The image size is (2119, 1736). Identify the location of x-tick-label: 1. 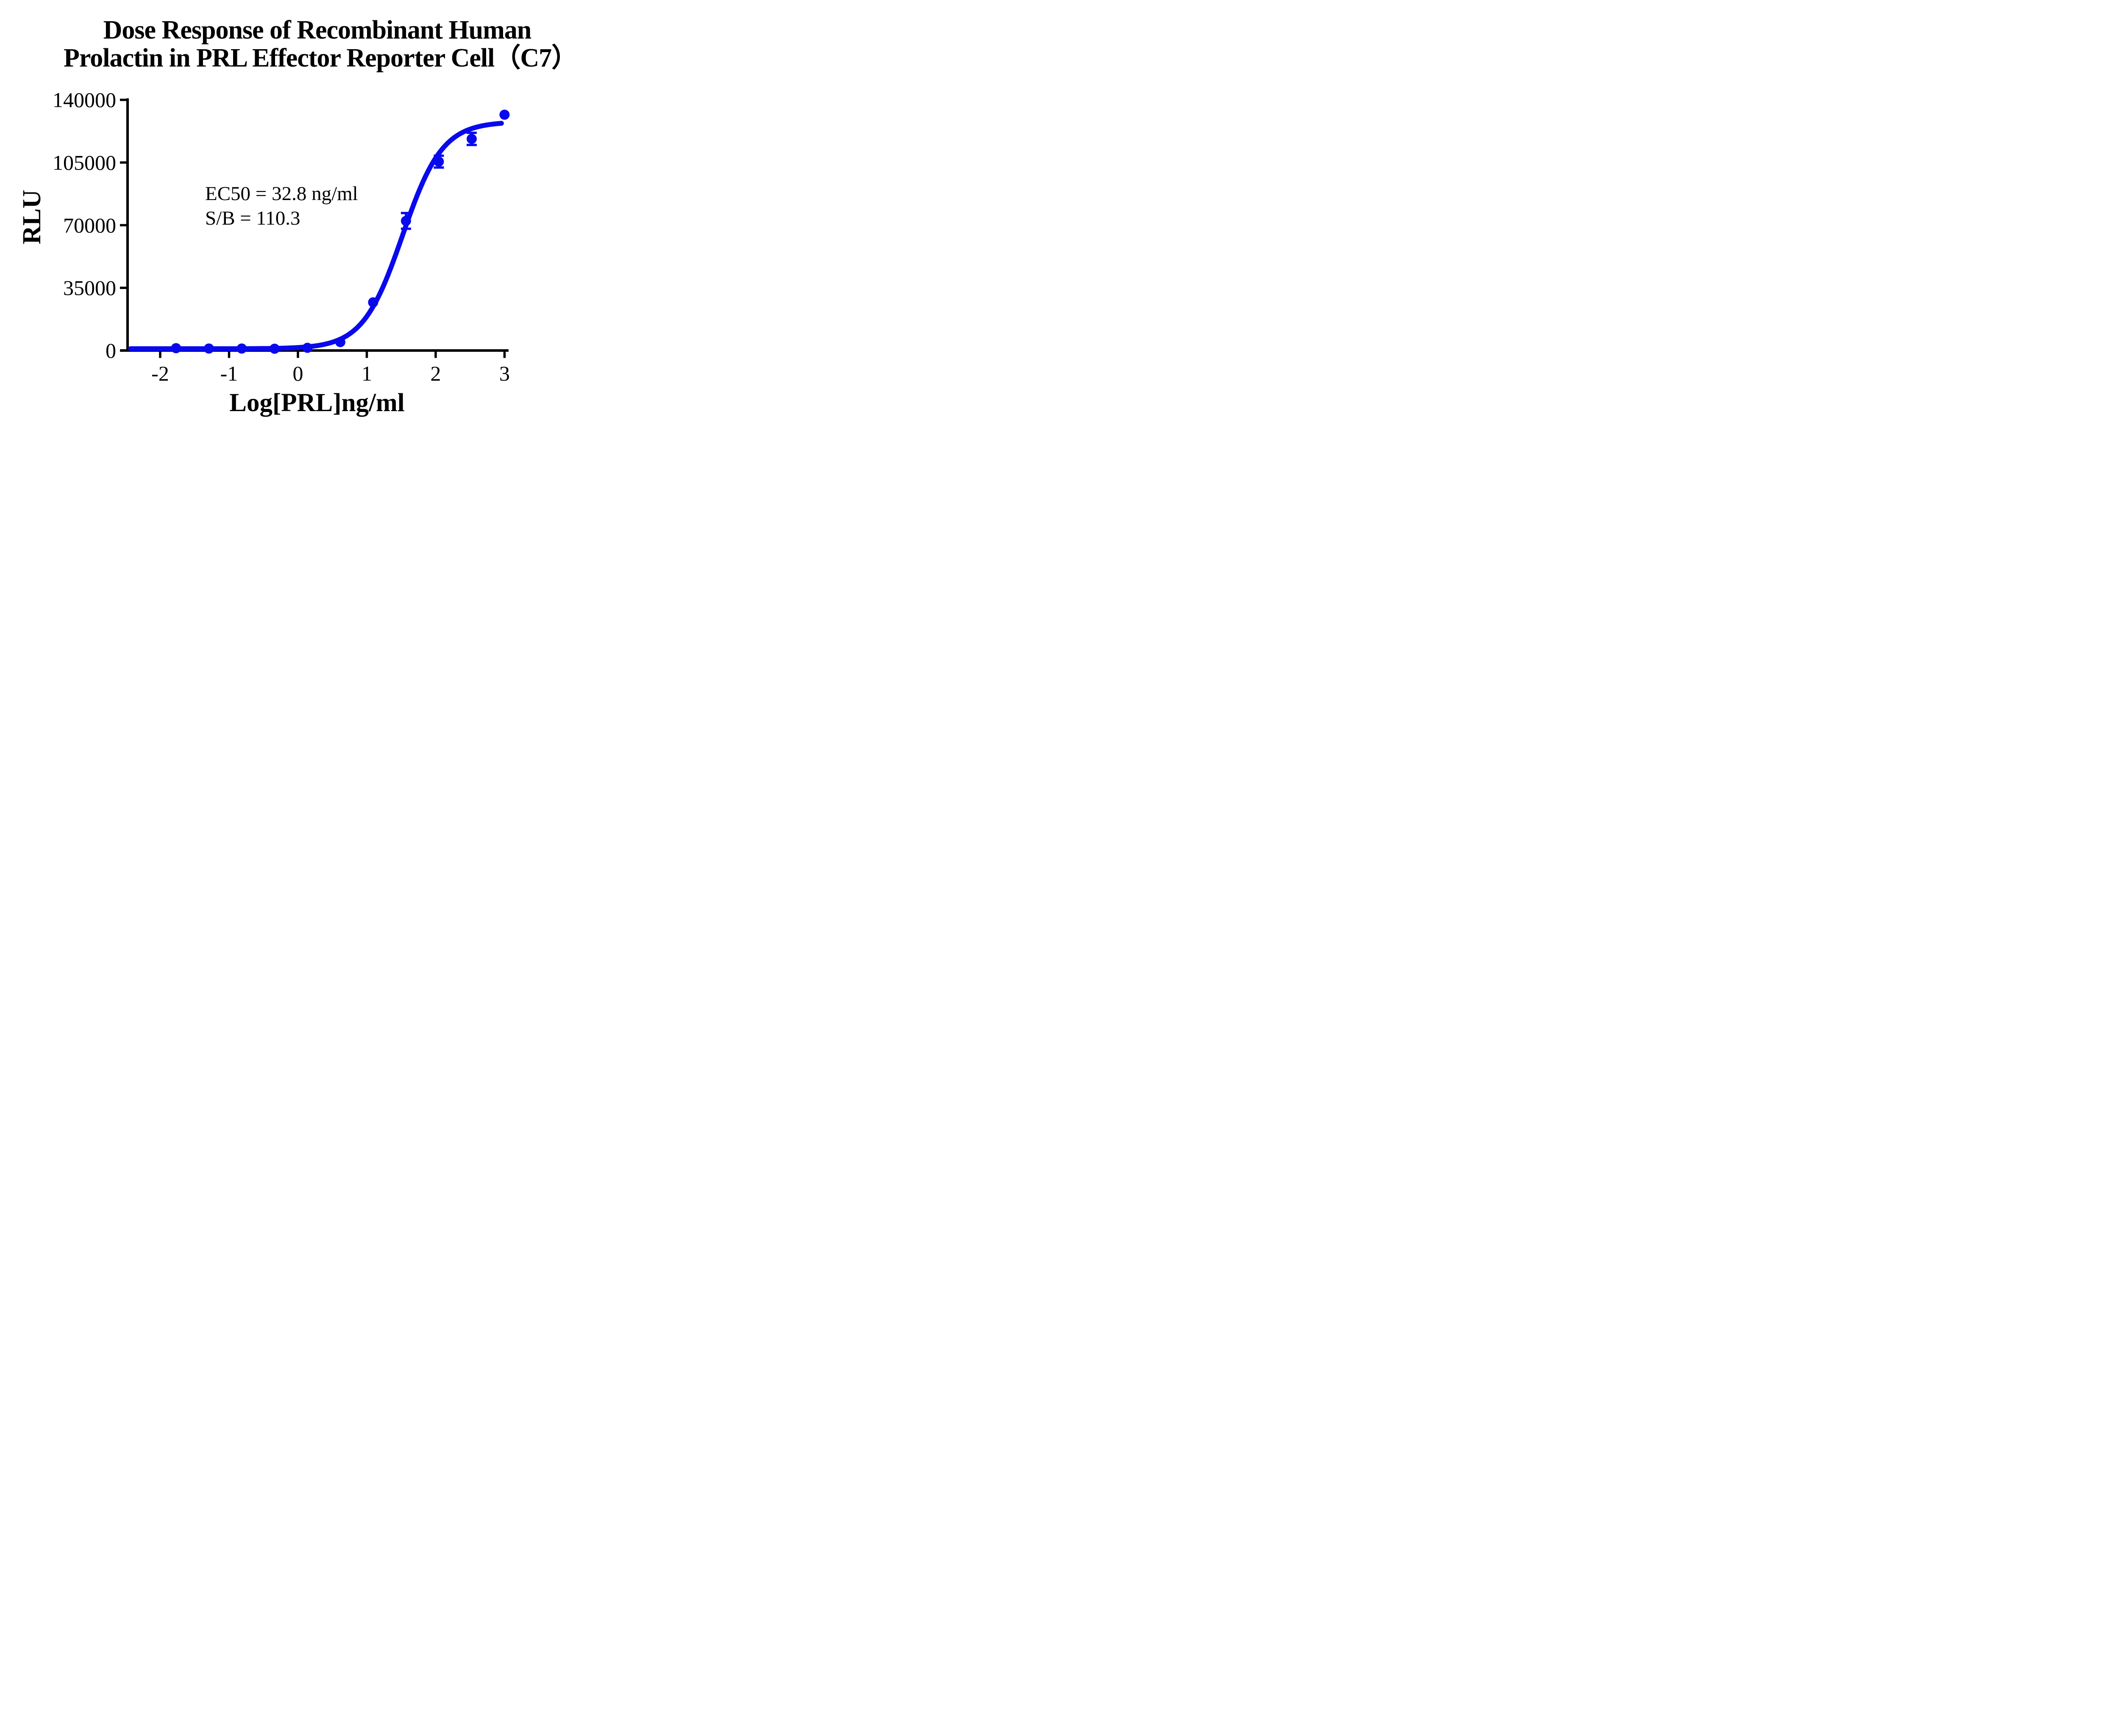
(367, 373).